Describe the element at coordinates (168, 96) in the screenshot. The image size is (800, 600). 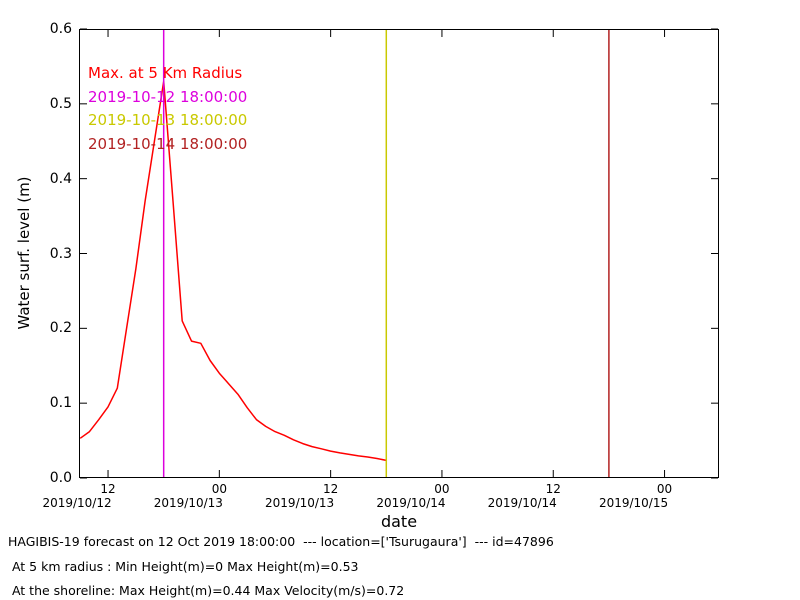
I see `legend-entry-vline-1: 2019-10-12 18:00:00` at that location.